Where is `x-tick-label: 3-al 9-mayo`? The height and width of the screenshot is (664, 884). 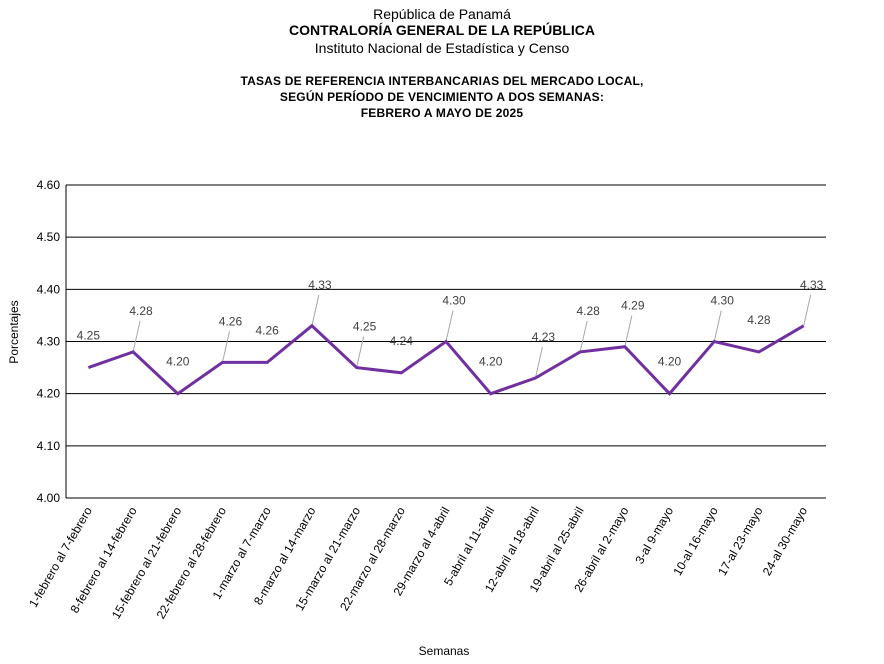 x-tick-label: 3-al 9-mayo is located at coordinates (654, 535).